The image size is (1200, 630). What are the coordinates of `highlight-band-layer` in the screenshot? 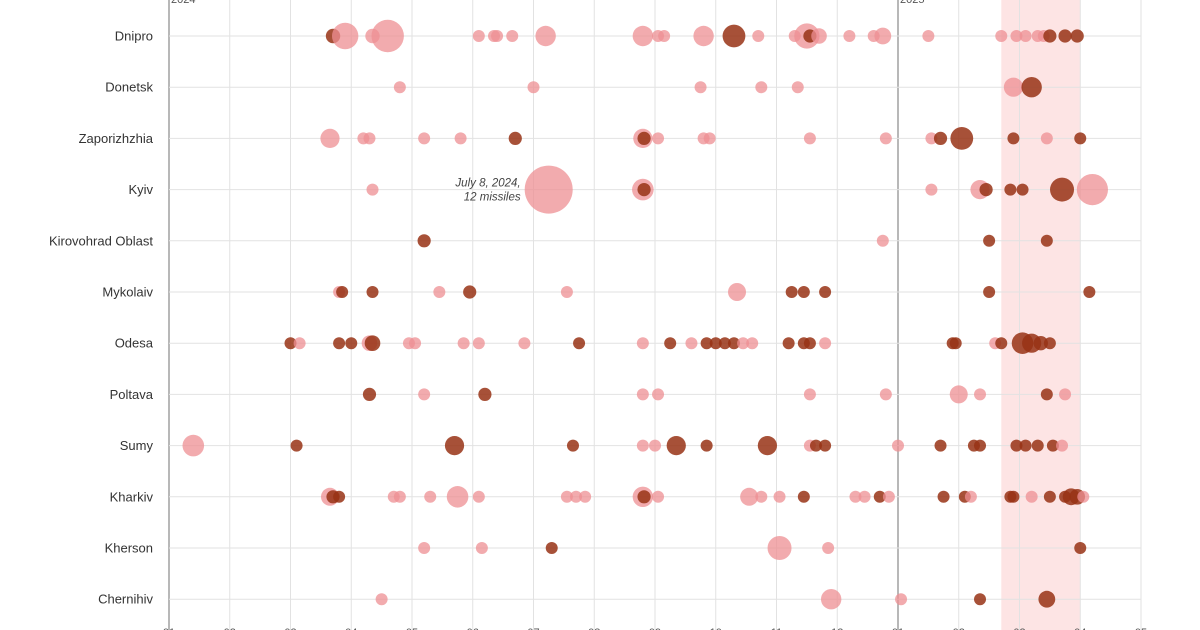 It's located at (1041, 315).